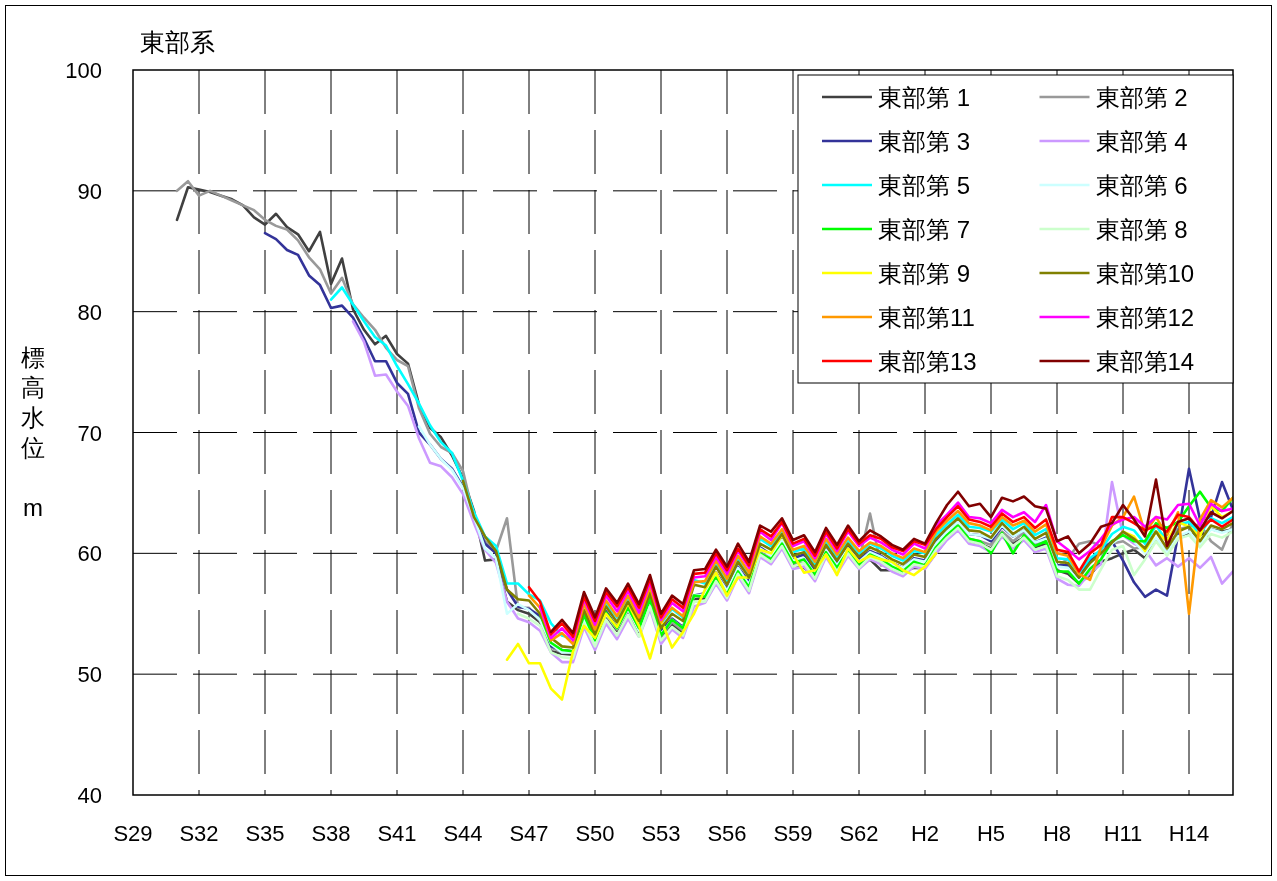  I want to click on legend-label: 東部第 4, so click(1141, 141).